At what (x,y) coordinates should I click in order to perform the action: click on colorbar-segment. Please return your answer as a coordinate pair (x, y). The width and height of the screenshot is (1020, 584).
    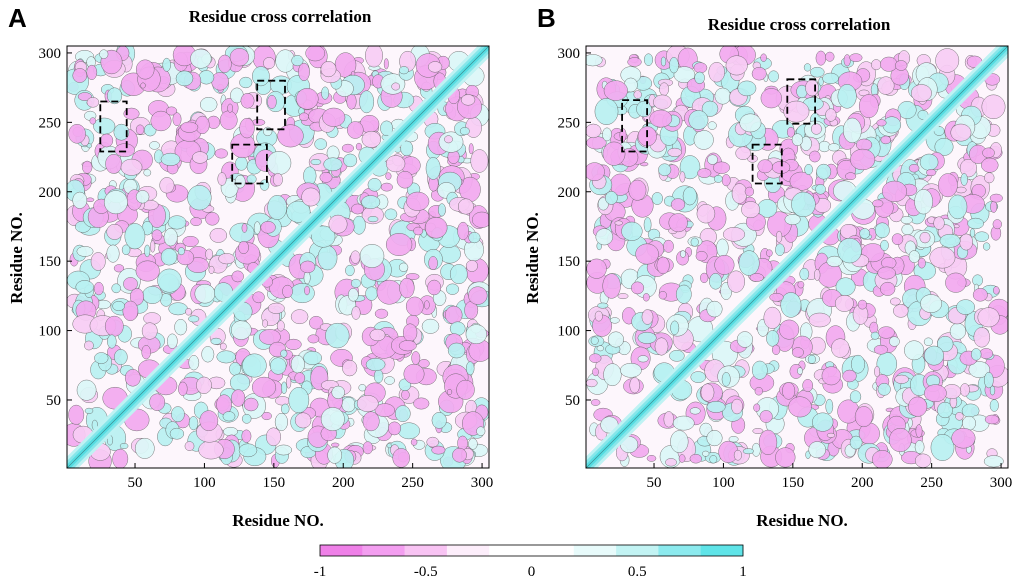
    Looking at the image, I should click on (383, 550).